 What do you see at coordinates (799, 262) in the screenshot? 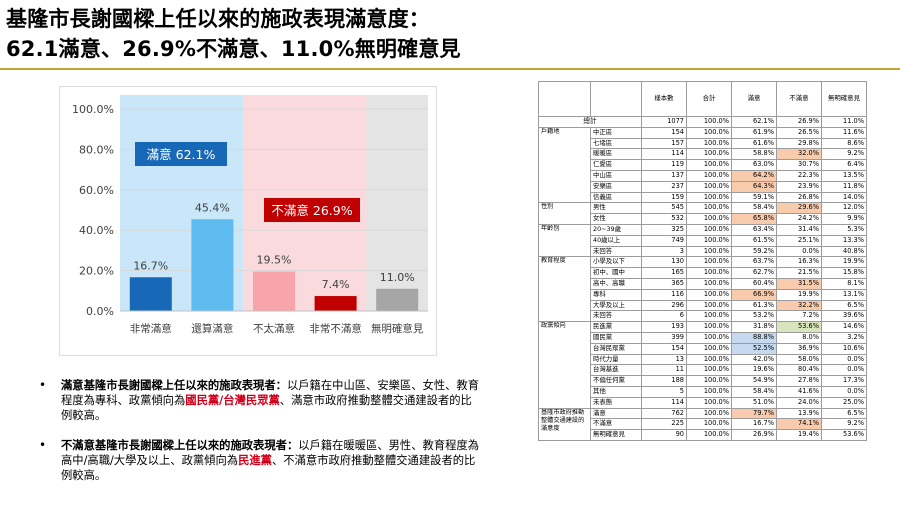
I see `table-cell: 16.3%` at bounding box center [799, 262].